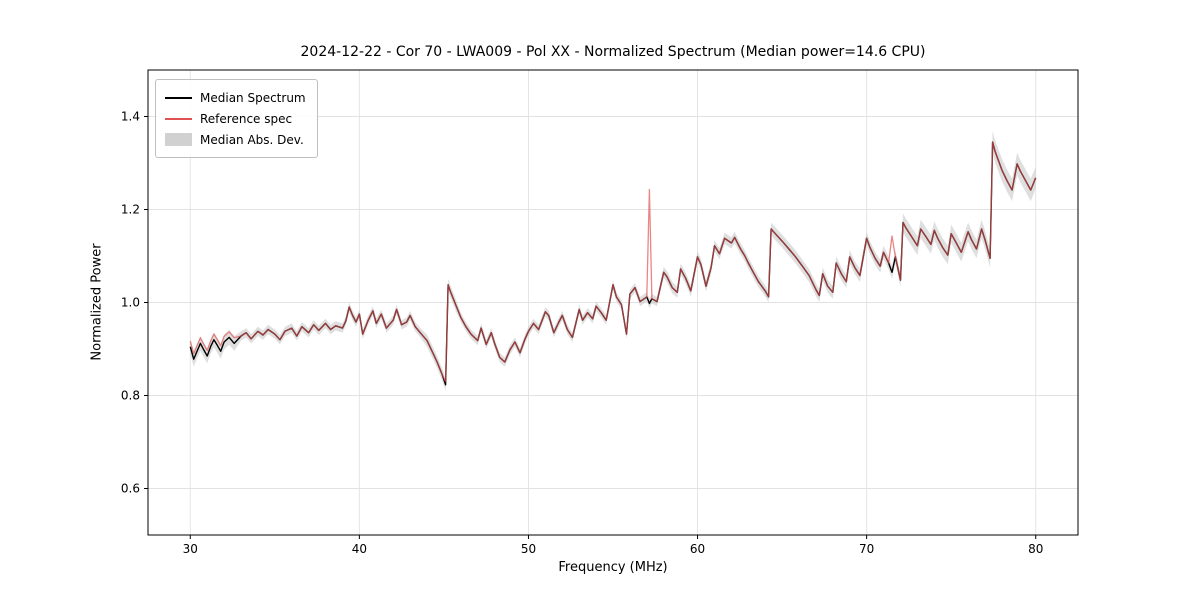  I want to click on x-tick-label: 30, so click(190, 549).